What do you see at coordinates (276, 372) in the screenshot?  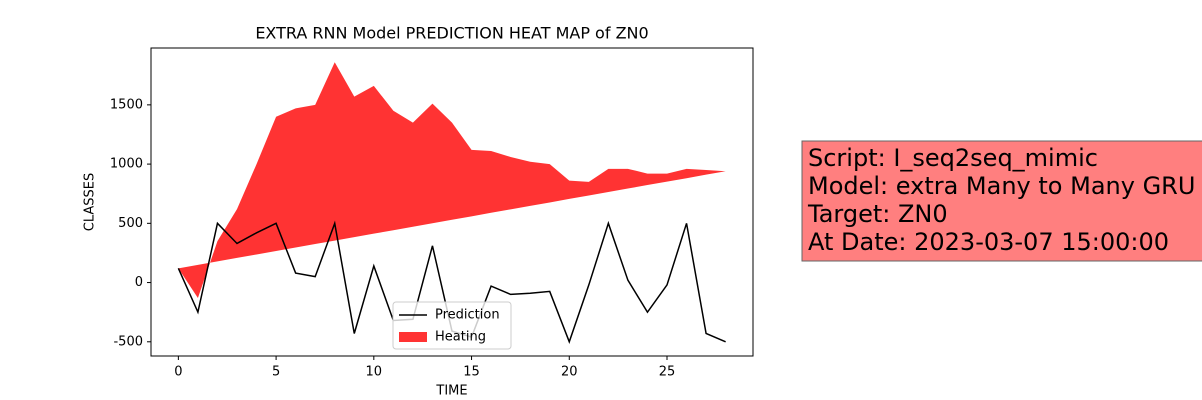 I see `x-tick-label: 5` at bounding box center [276, 372].